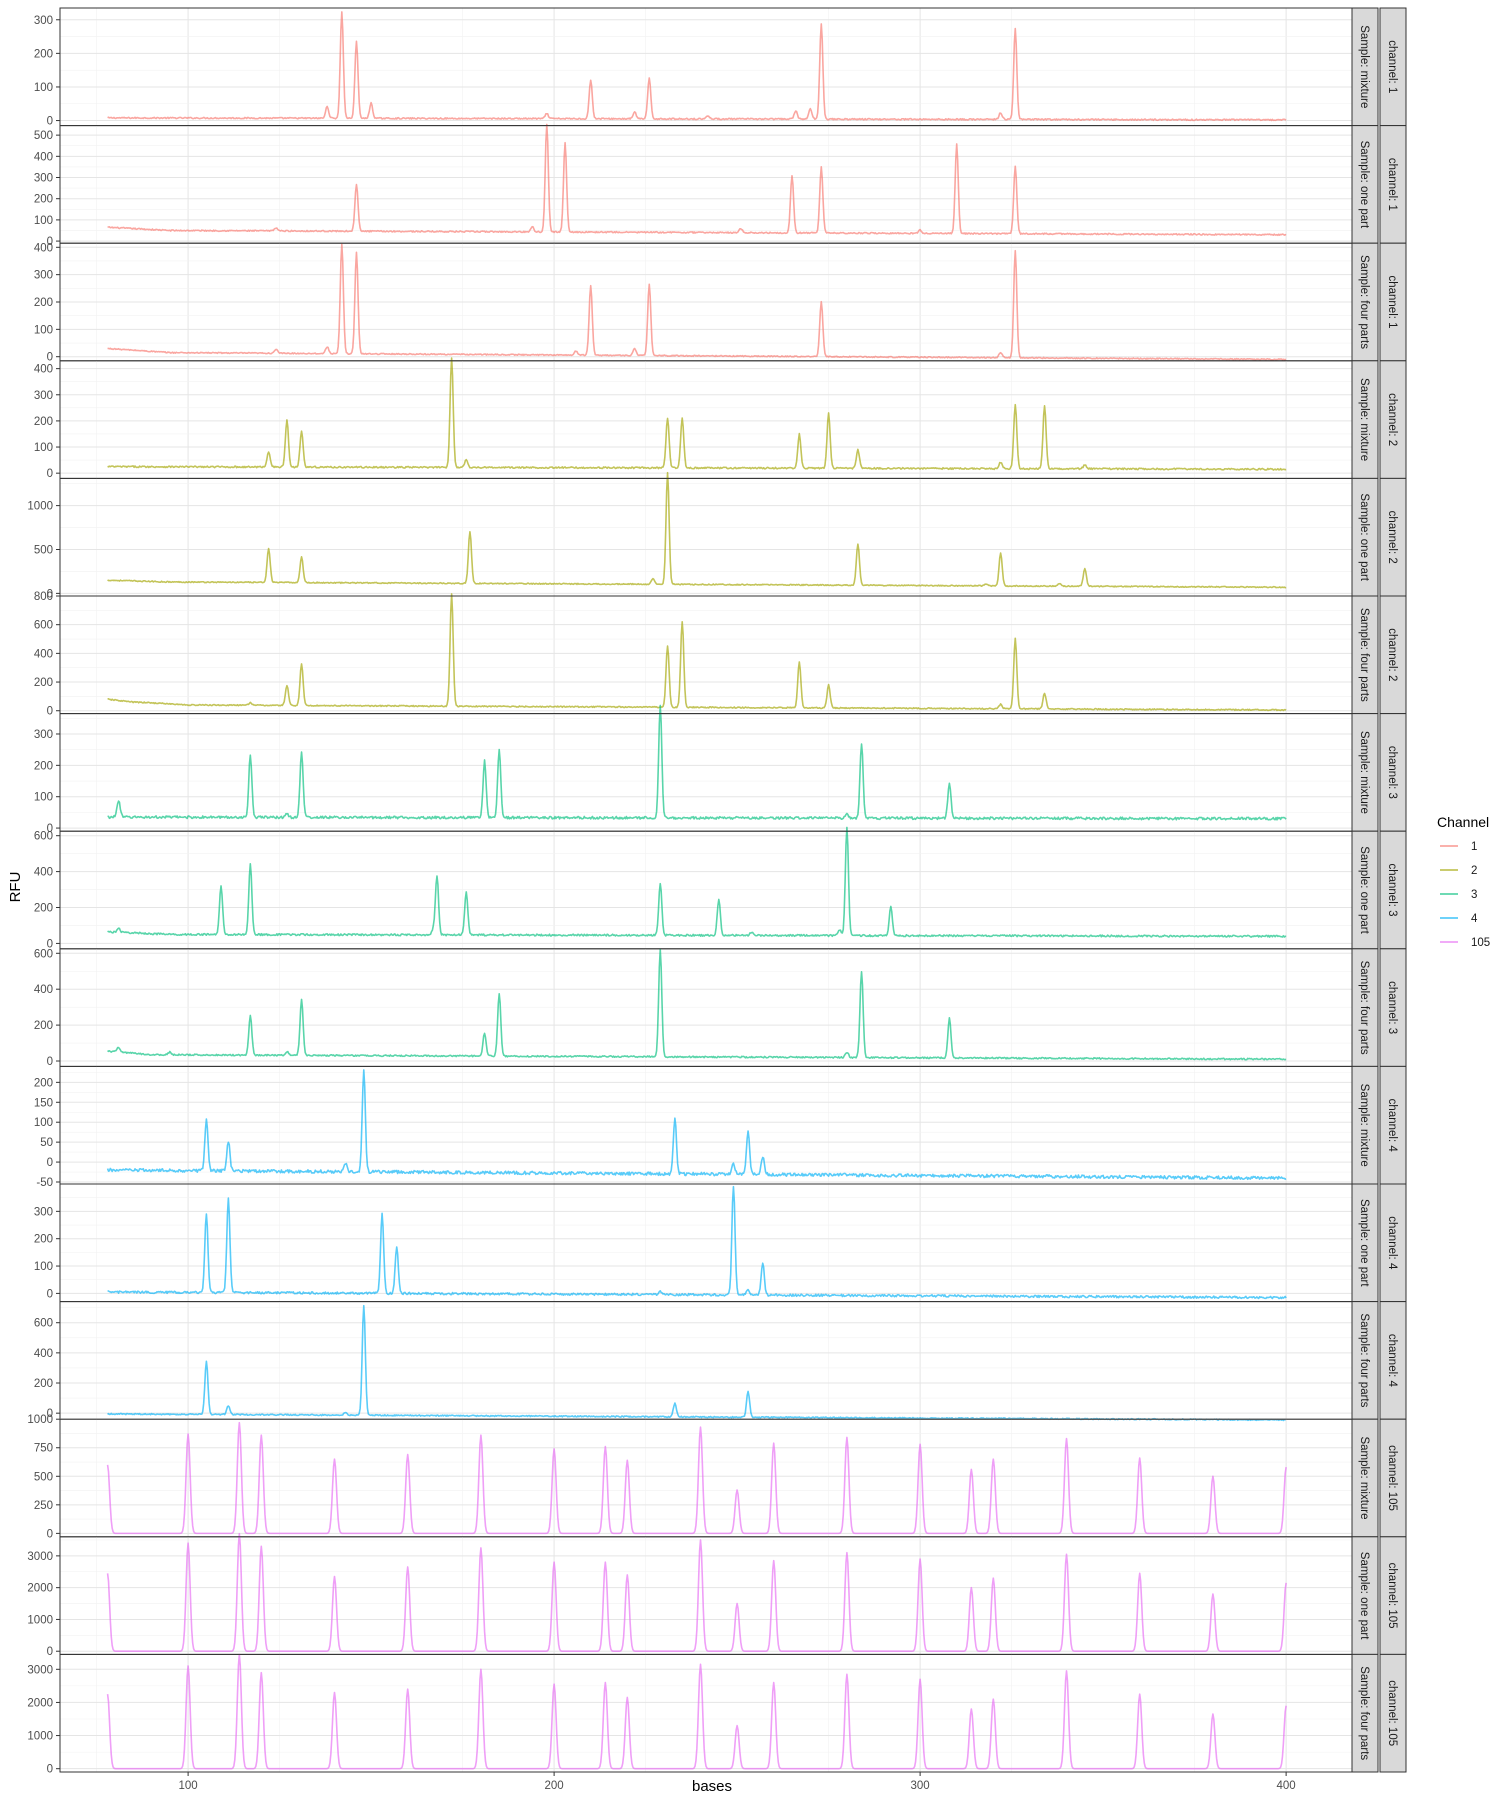 The height and width of the screenshot is (1800, 1500). What do you see at coordinates (1474, 895) in the screenshot?
I see `legend-label-3: 3` at bounding box center [1474, 895].